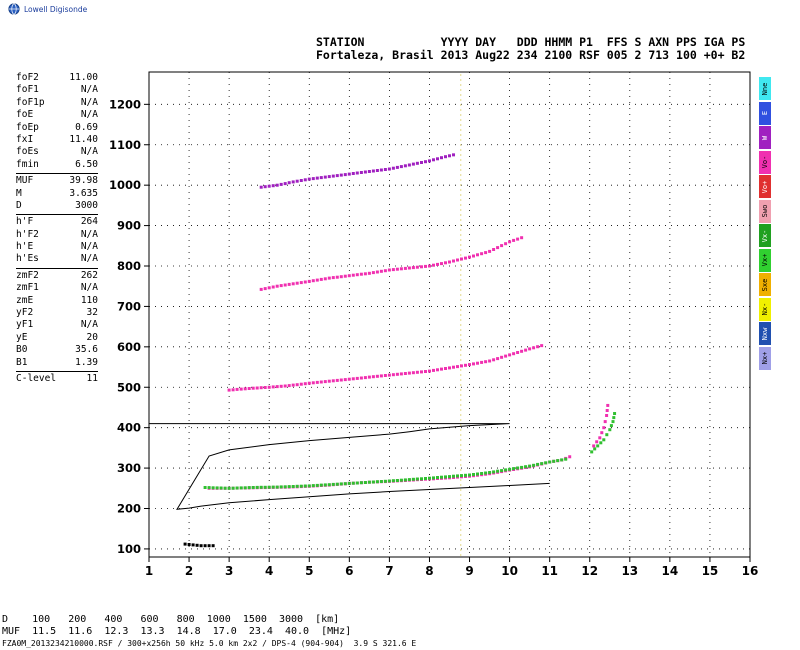 The height and width of the screenshot is (650, 800). What do you see at coordinates (765, 211) in the screenshot?
I see `mode-key-label: Swo` at bounding box center [765, 211].